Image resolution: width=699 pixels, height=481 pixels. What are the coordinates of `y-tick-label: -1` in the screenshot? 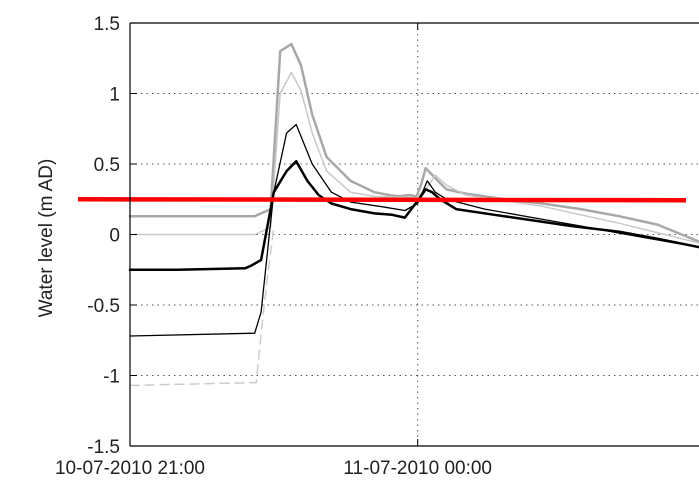 It's located at (111, 377).